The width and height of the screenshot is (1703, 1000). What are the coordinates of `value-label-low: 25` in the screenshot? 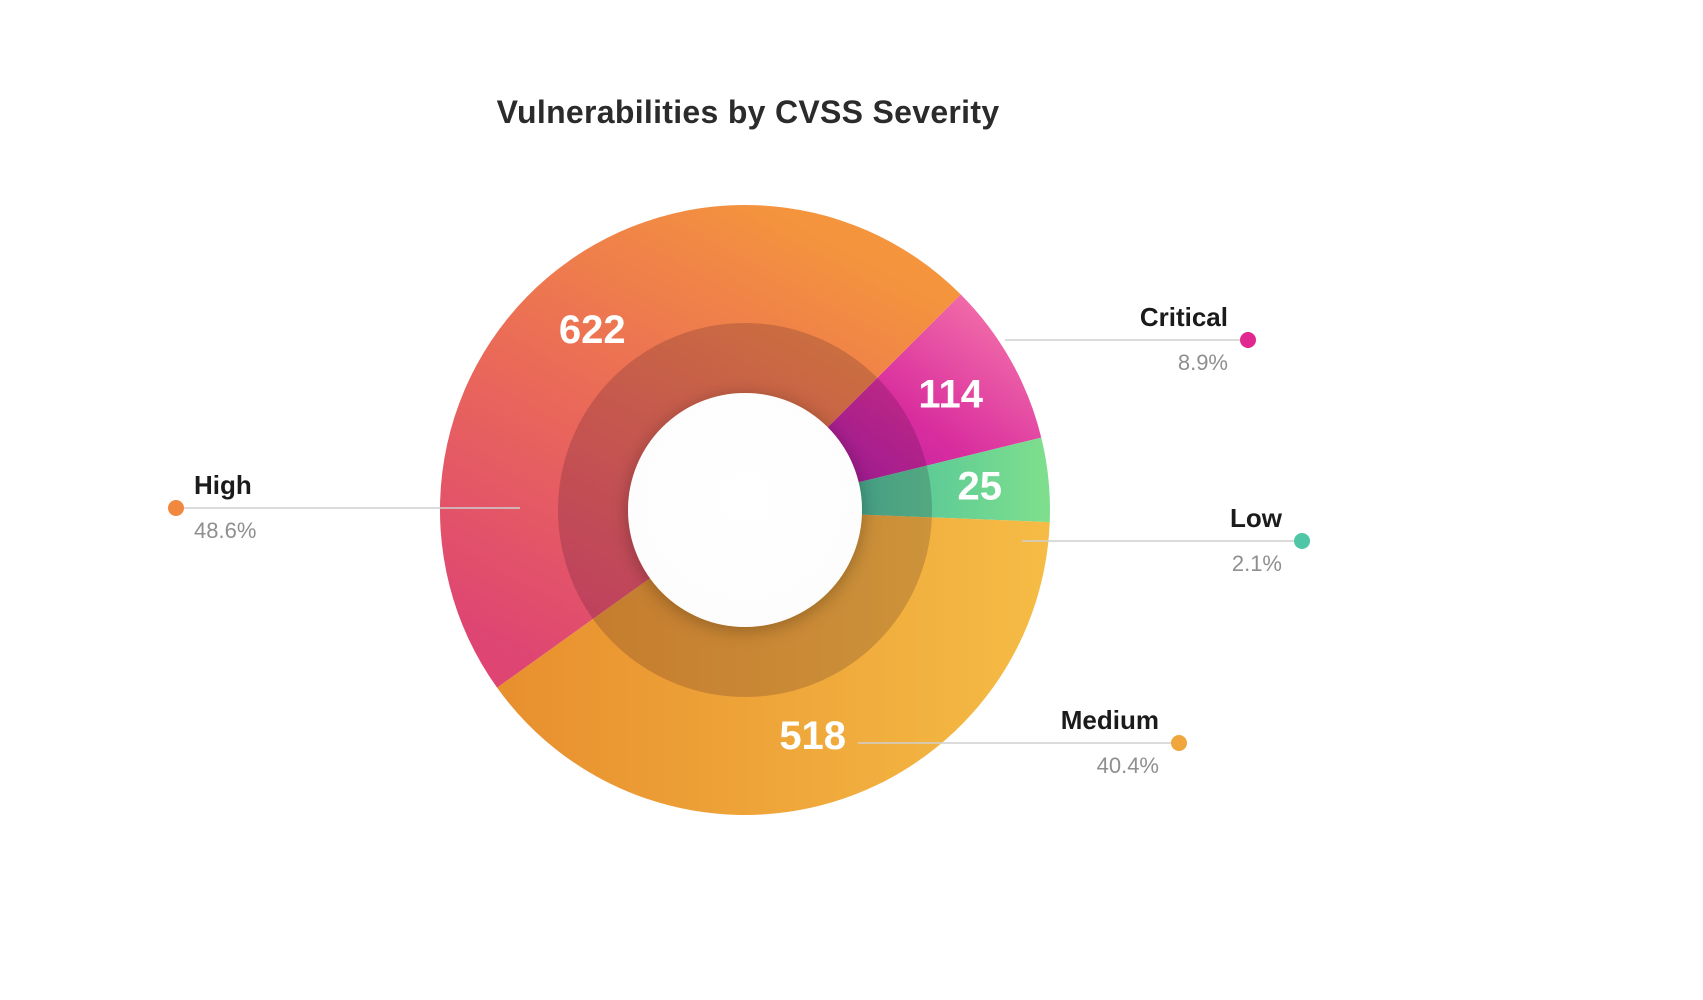 It's located at (980, 486).